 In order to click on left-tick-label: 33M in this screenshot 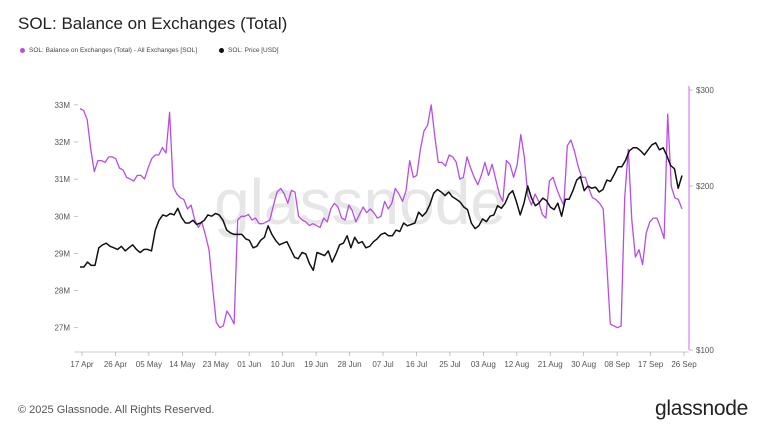, I will do `click(62, 105)`.